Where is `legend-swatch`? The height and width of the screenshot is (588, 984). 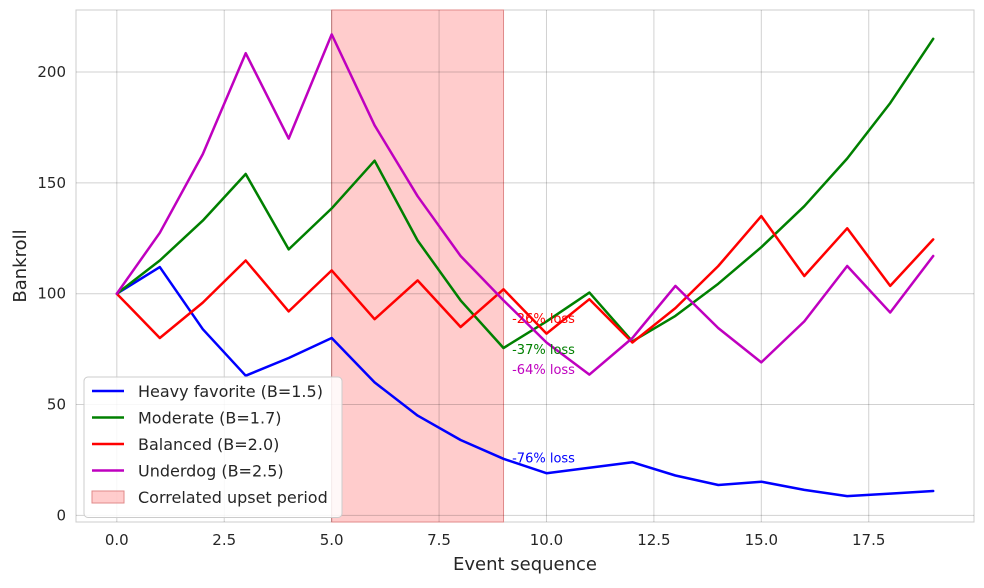
legend-swatch is located at coordinates (108, 497).